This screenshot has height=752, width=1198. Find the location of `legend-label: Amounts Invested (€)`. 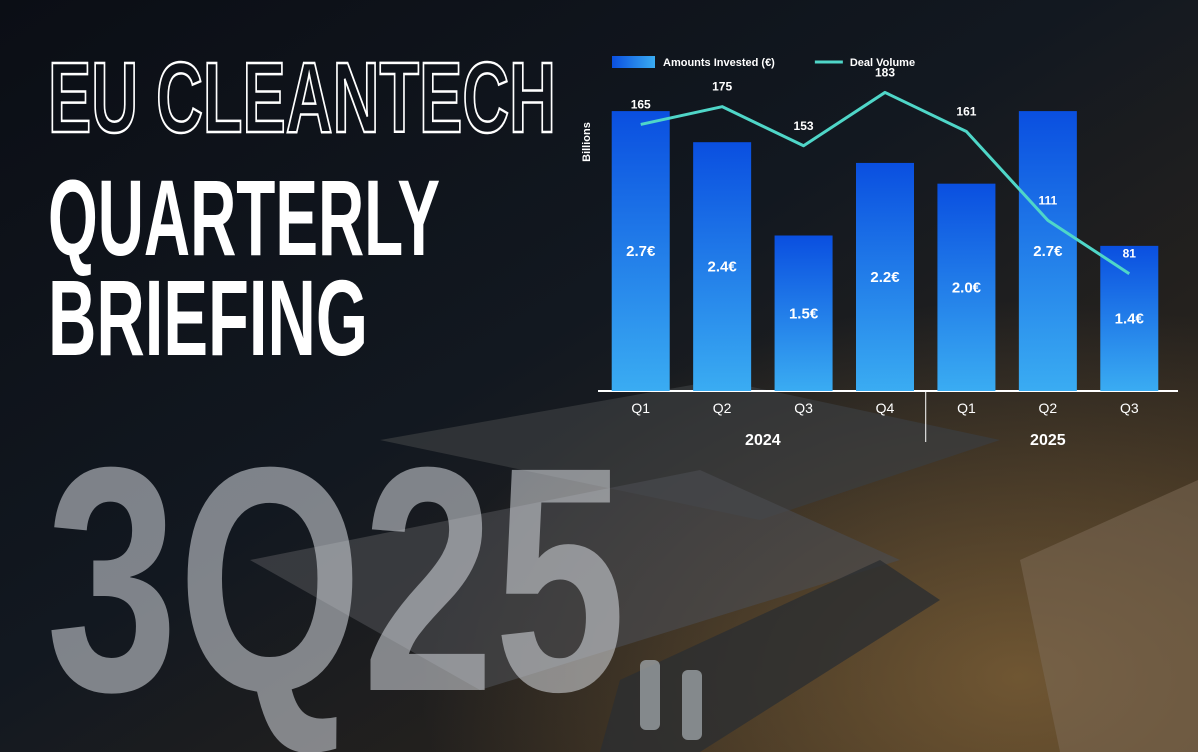

legend-label: Amounts Invested (€) is located at coordinates (719, 63).